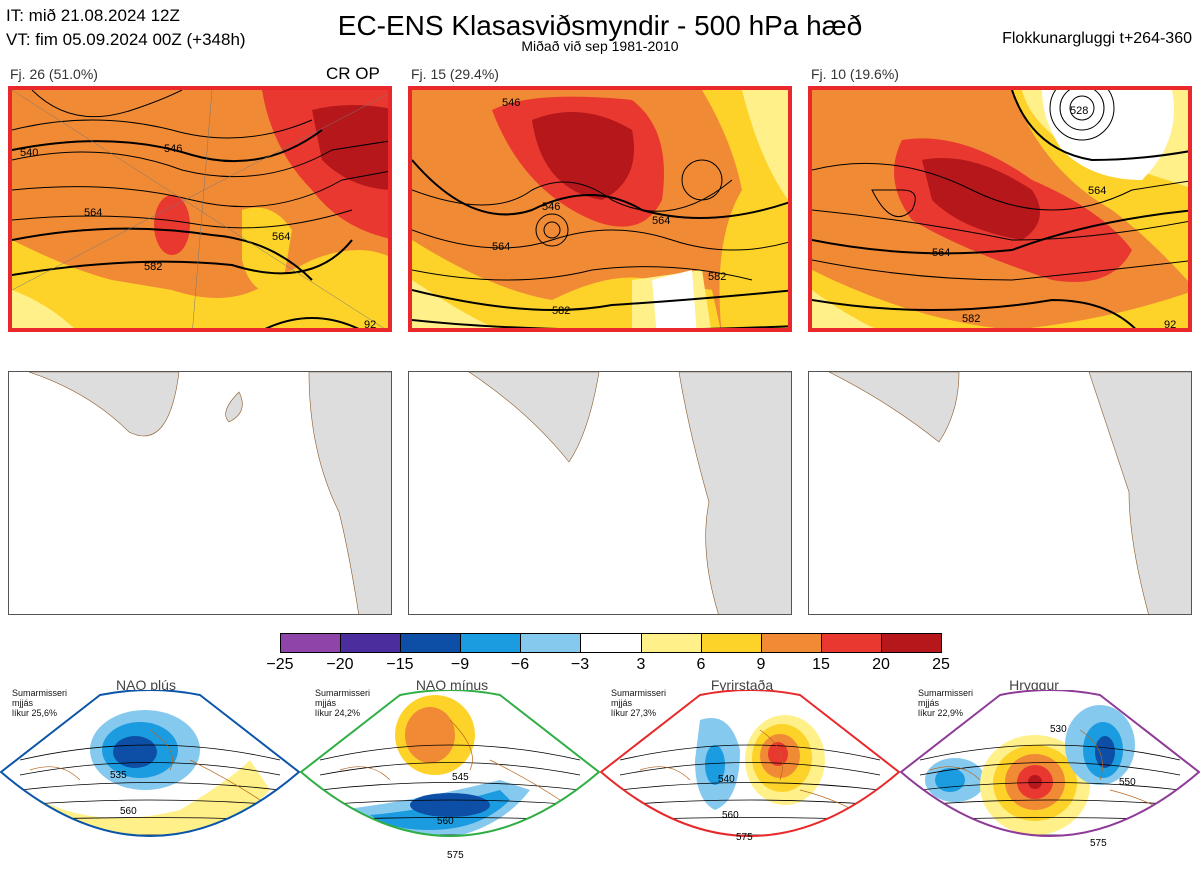 The image size is (1200, 871). What do you see at coordinates (118, 775) in the screenshot?
I see `contour-label: 535` at bounding box center [118, 775].